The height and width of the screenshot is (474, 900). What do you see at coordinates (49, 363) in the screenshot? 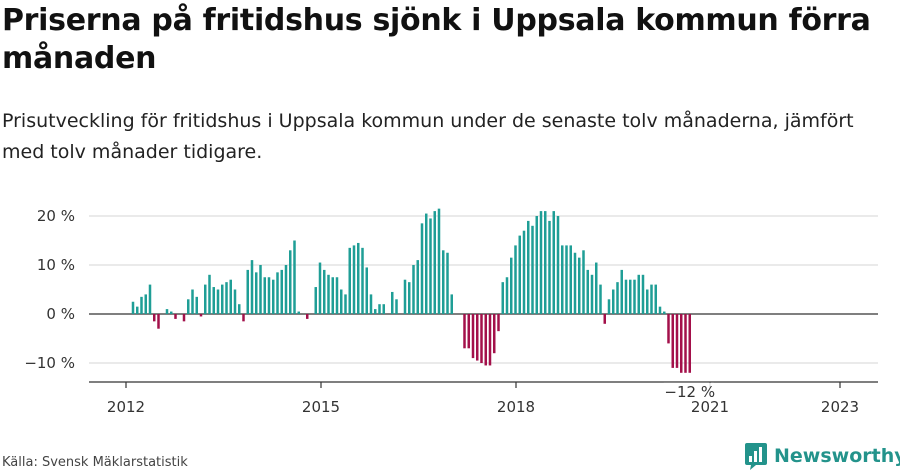
I see `y-tick-label: −10 %` at bounding box center [49, 363].